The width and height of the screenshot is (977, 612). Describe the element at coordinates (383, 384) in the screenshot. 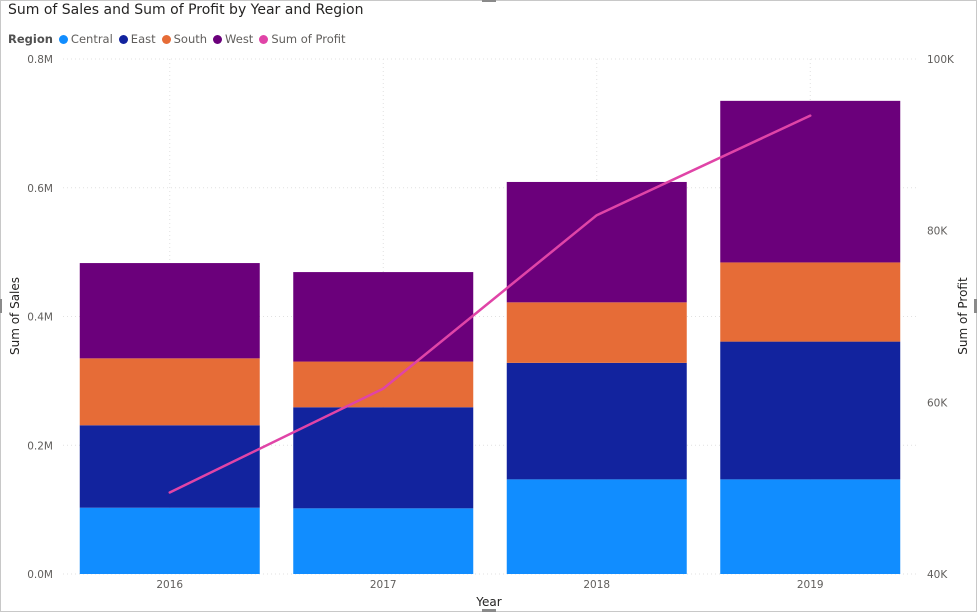

I see `bar-south-2017` at that location.